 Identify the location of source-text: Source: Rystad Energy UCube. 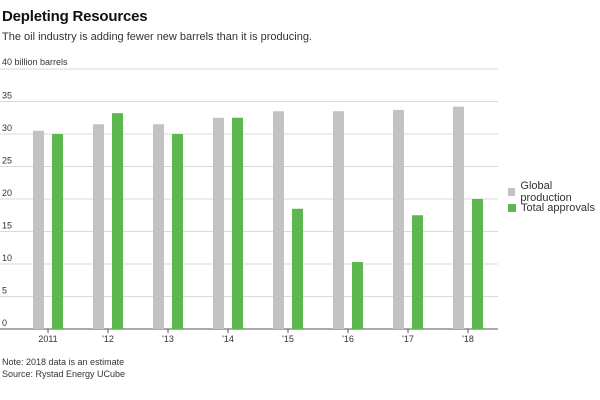
(64, 374).